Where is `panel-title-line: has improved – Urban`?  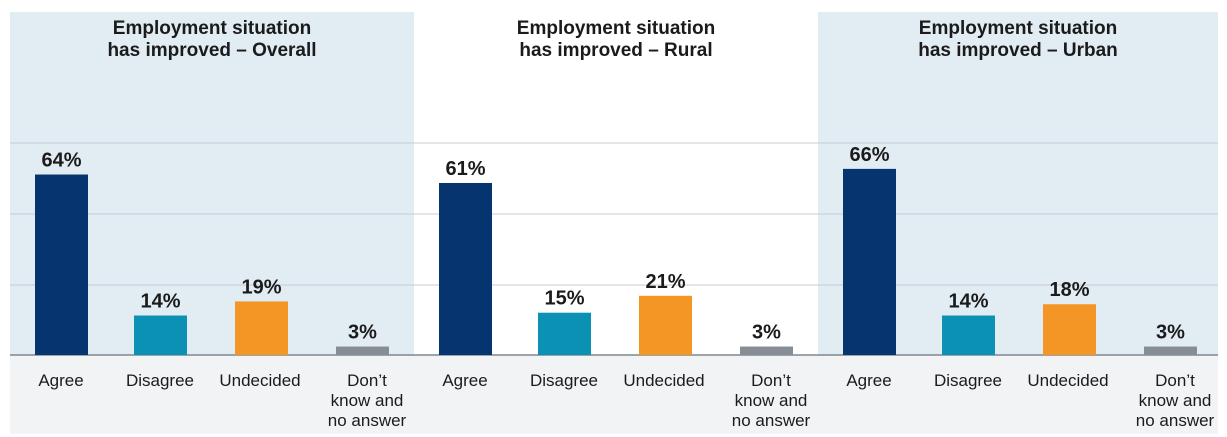
panel-title-line: has improved – Urban is located at coordinates (1018, 50).